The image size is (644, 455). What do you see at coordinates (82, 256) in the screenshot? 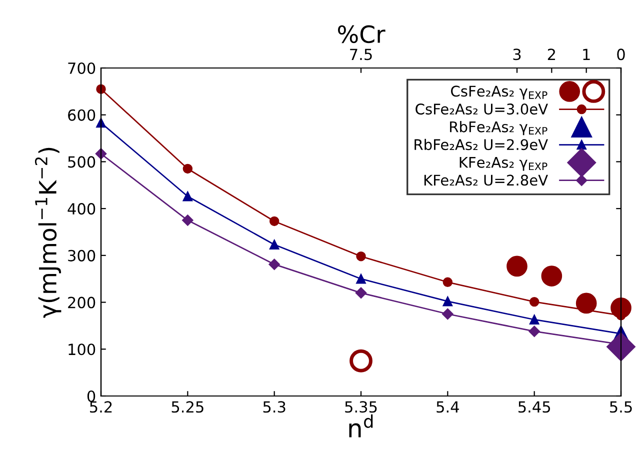
I see `y-tick-label: 300` at bounding box center [82, 256].